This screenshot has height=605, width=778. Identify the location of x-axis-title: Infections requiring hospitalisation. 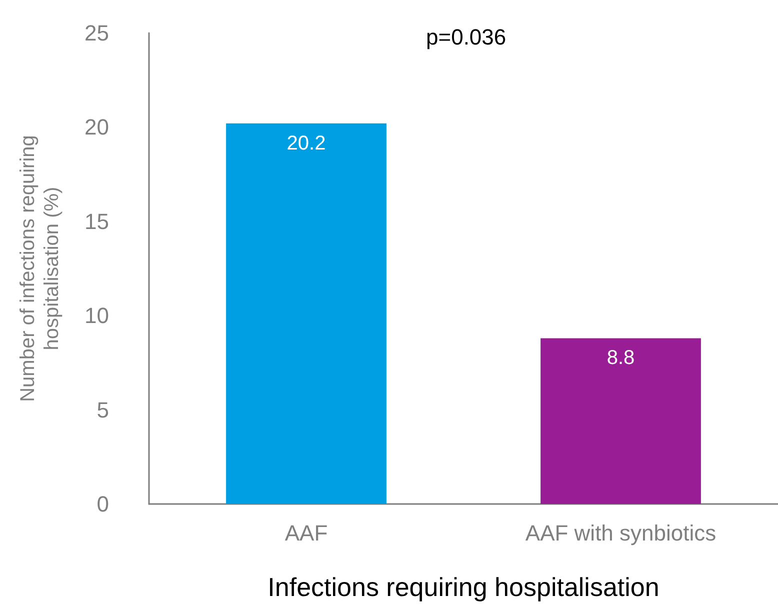
(464, 587).